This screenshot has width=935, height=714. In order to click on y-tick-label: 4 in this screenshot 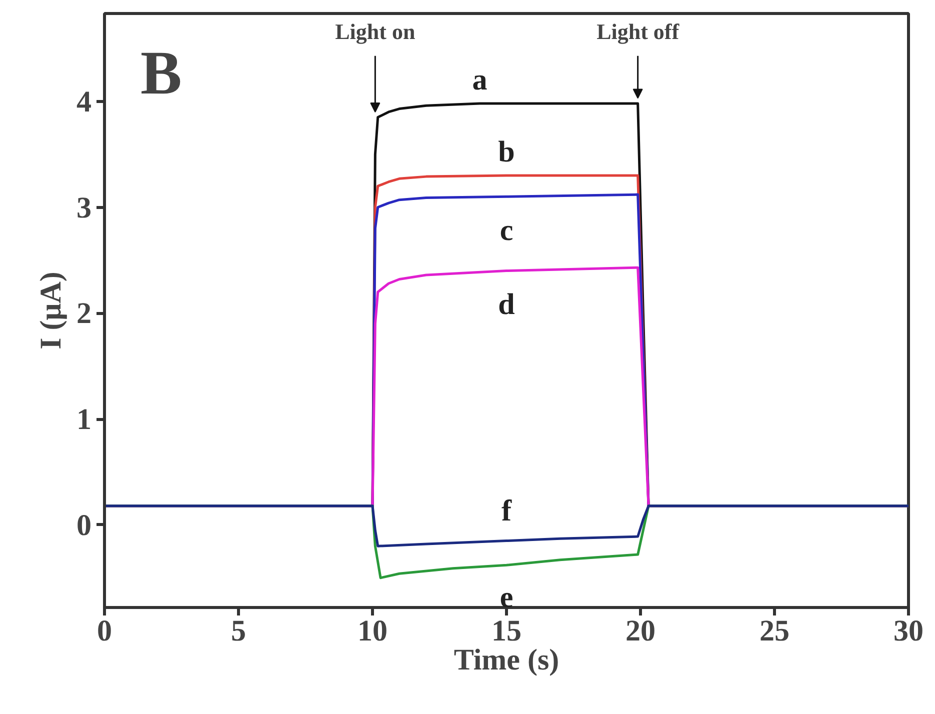, I will do `click(84, 101)`.